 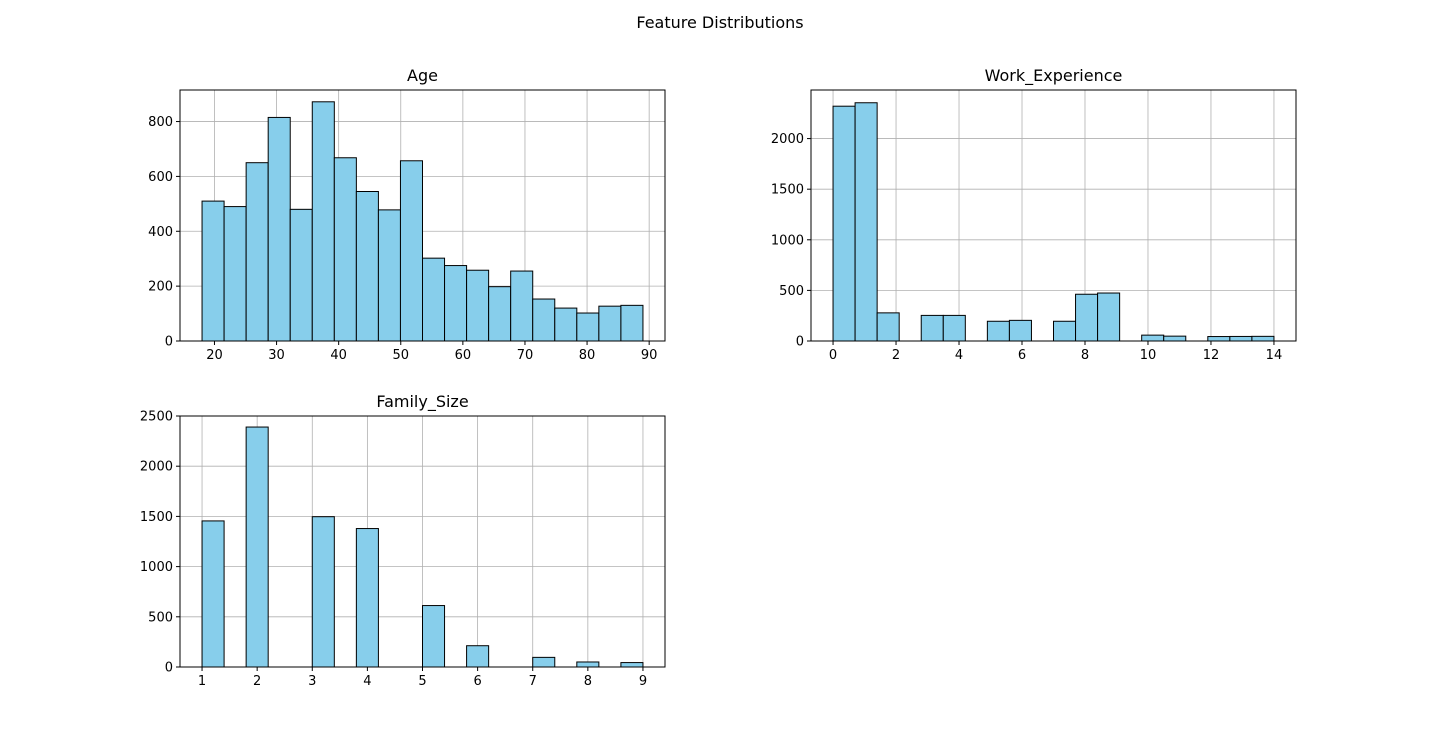 I want to click on age-x-tick-label: 70, so click(x=525, y=355).